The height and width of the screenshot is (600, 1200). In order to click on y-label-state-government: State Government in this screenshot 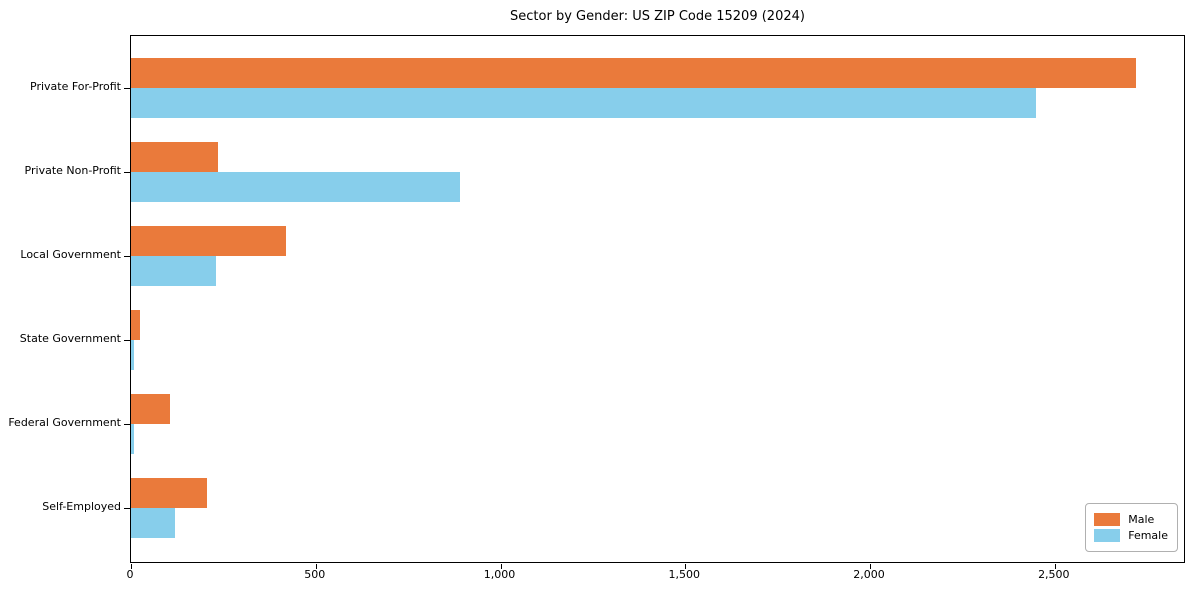, I will do `click(70, 338)`.